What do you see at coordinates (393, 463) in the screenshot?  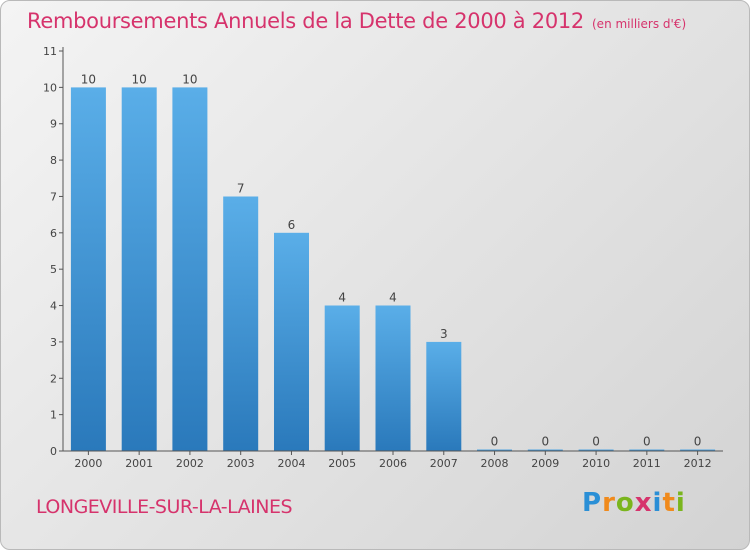 I see `x-tick-label: 2006` at bounding box center [393, 463].